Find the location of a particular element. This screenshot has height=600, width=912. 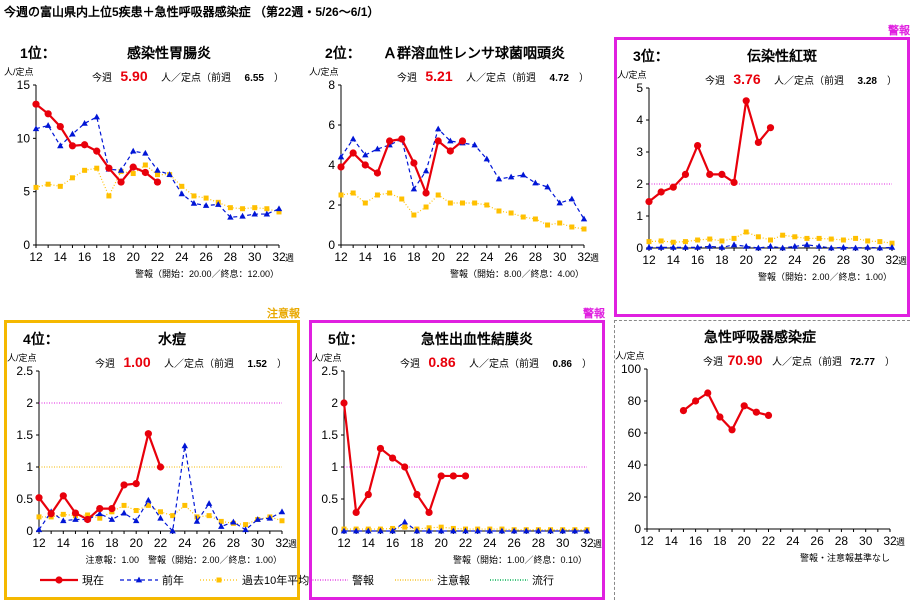

x-unit-label: 週 is located at coordinates (594, 258).